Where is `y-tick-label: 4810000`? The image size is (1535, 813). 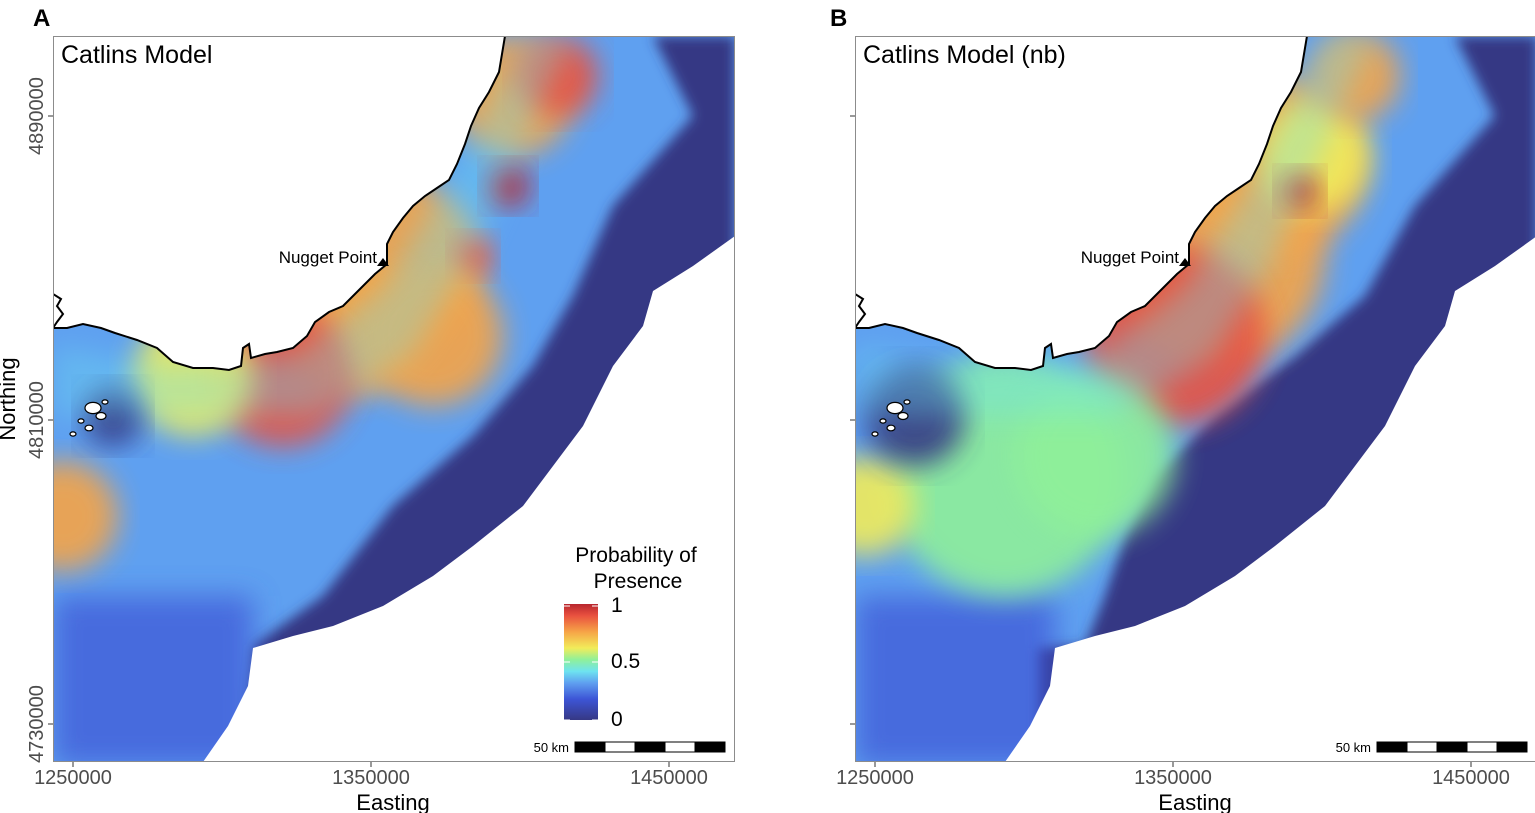
y-tick-label: 4810000 is located at coordinates (37, 420).